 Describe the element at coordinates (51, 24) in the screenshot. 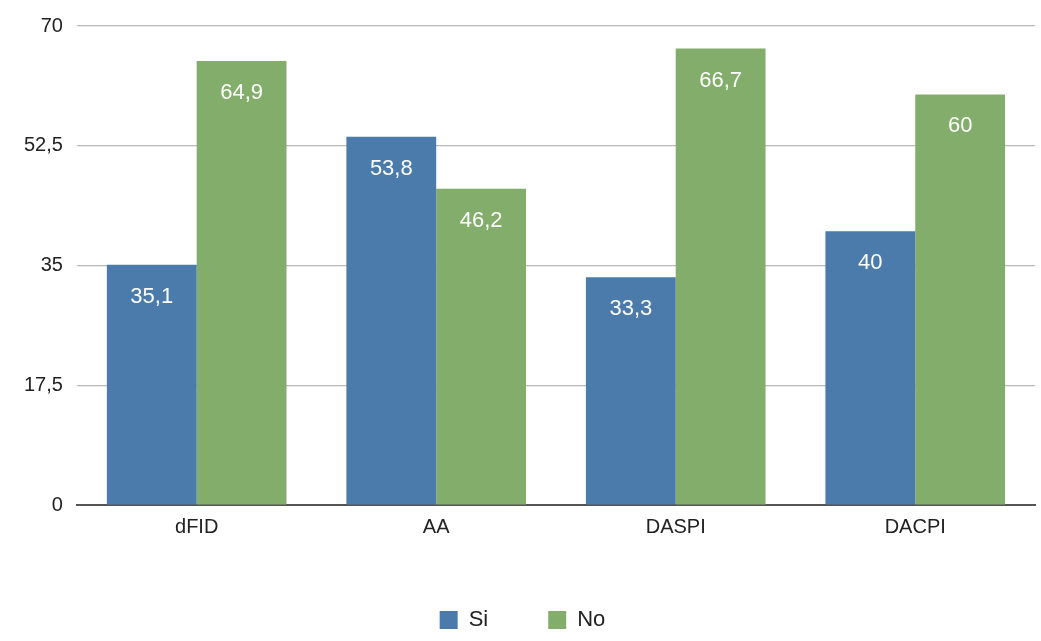

I see `y-tick-label: 70` at that location.